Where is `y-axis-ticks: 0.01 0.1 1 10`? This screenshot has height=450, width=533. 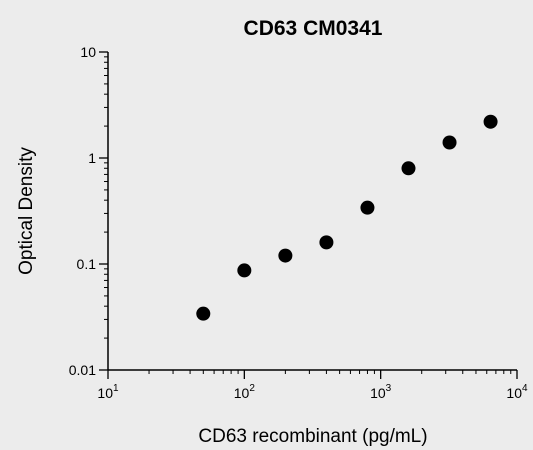 y-axis-ticks: 0.01 0.1 1 10 is located at coordinates (88, 211).